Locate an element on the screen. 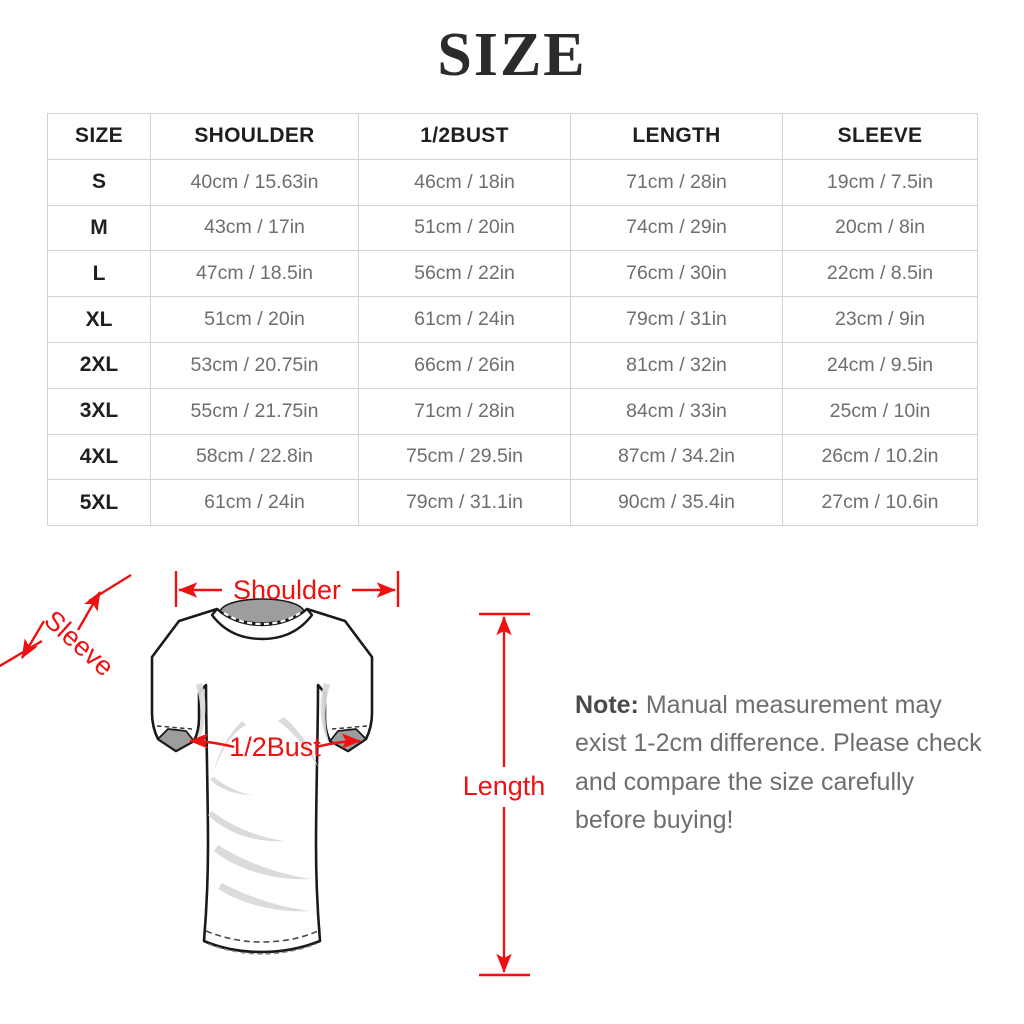  column-header-bust: 1/2BUST is located at coordinates (464, 136).